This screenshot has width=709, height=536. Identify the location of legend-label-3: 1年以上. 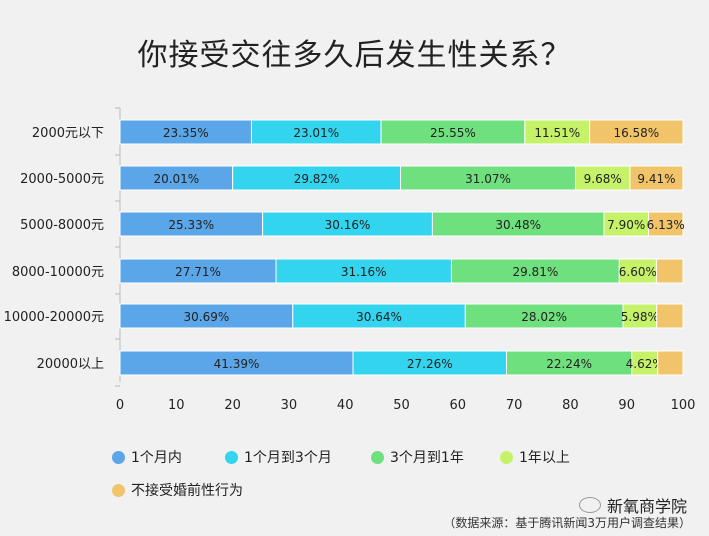
(544, 458).